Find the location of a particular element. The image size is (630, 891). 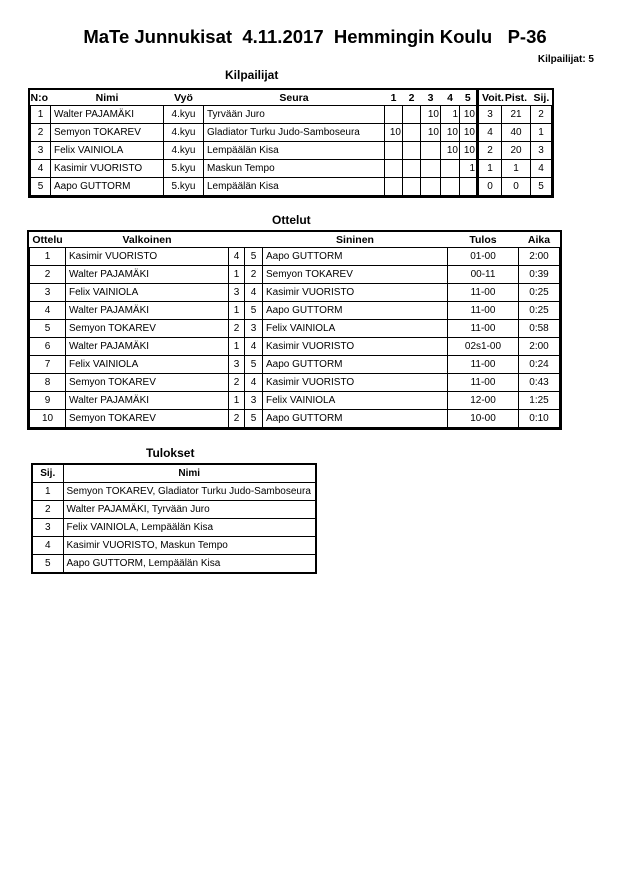

cell-rank: 1 is located at coordinates (47, 491).